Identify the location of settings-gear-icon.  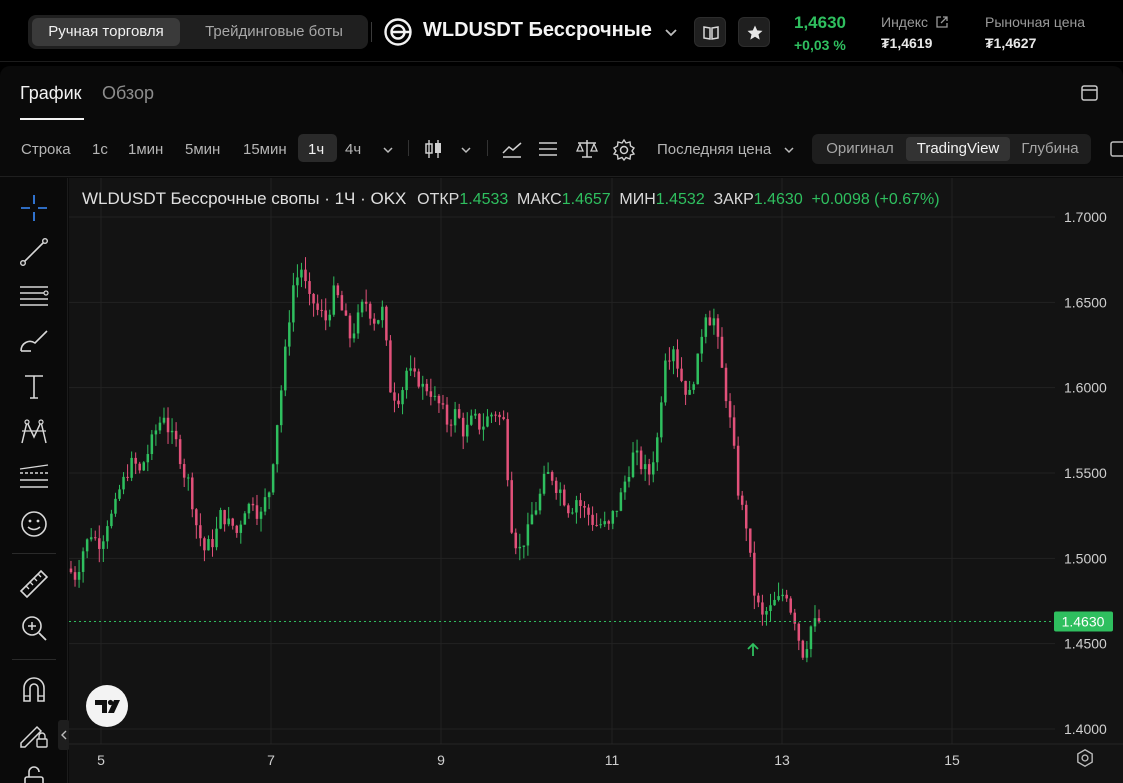
(624, 150).